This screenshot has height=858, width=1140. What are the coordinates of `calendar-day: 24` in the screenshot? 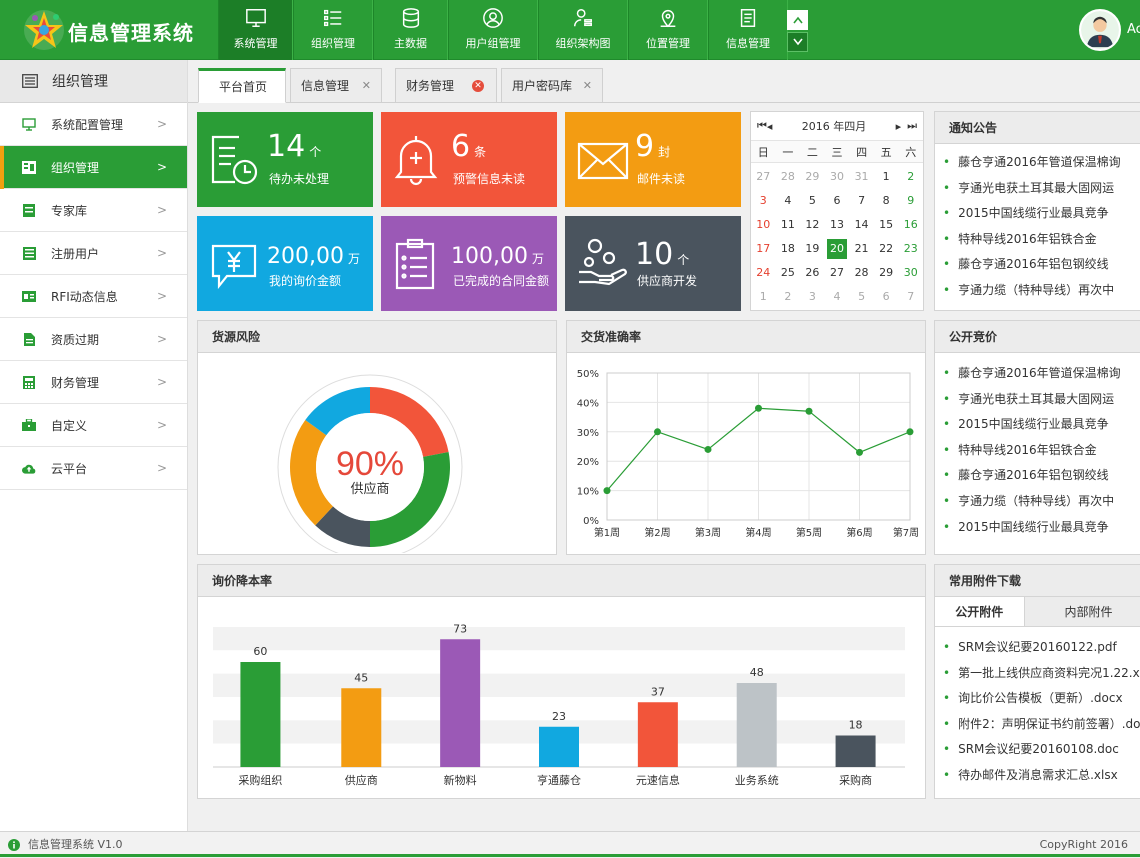 It's located at (763, 273).